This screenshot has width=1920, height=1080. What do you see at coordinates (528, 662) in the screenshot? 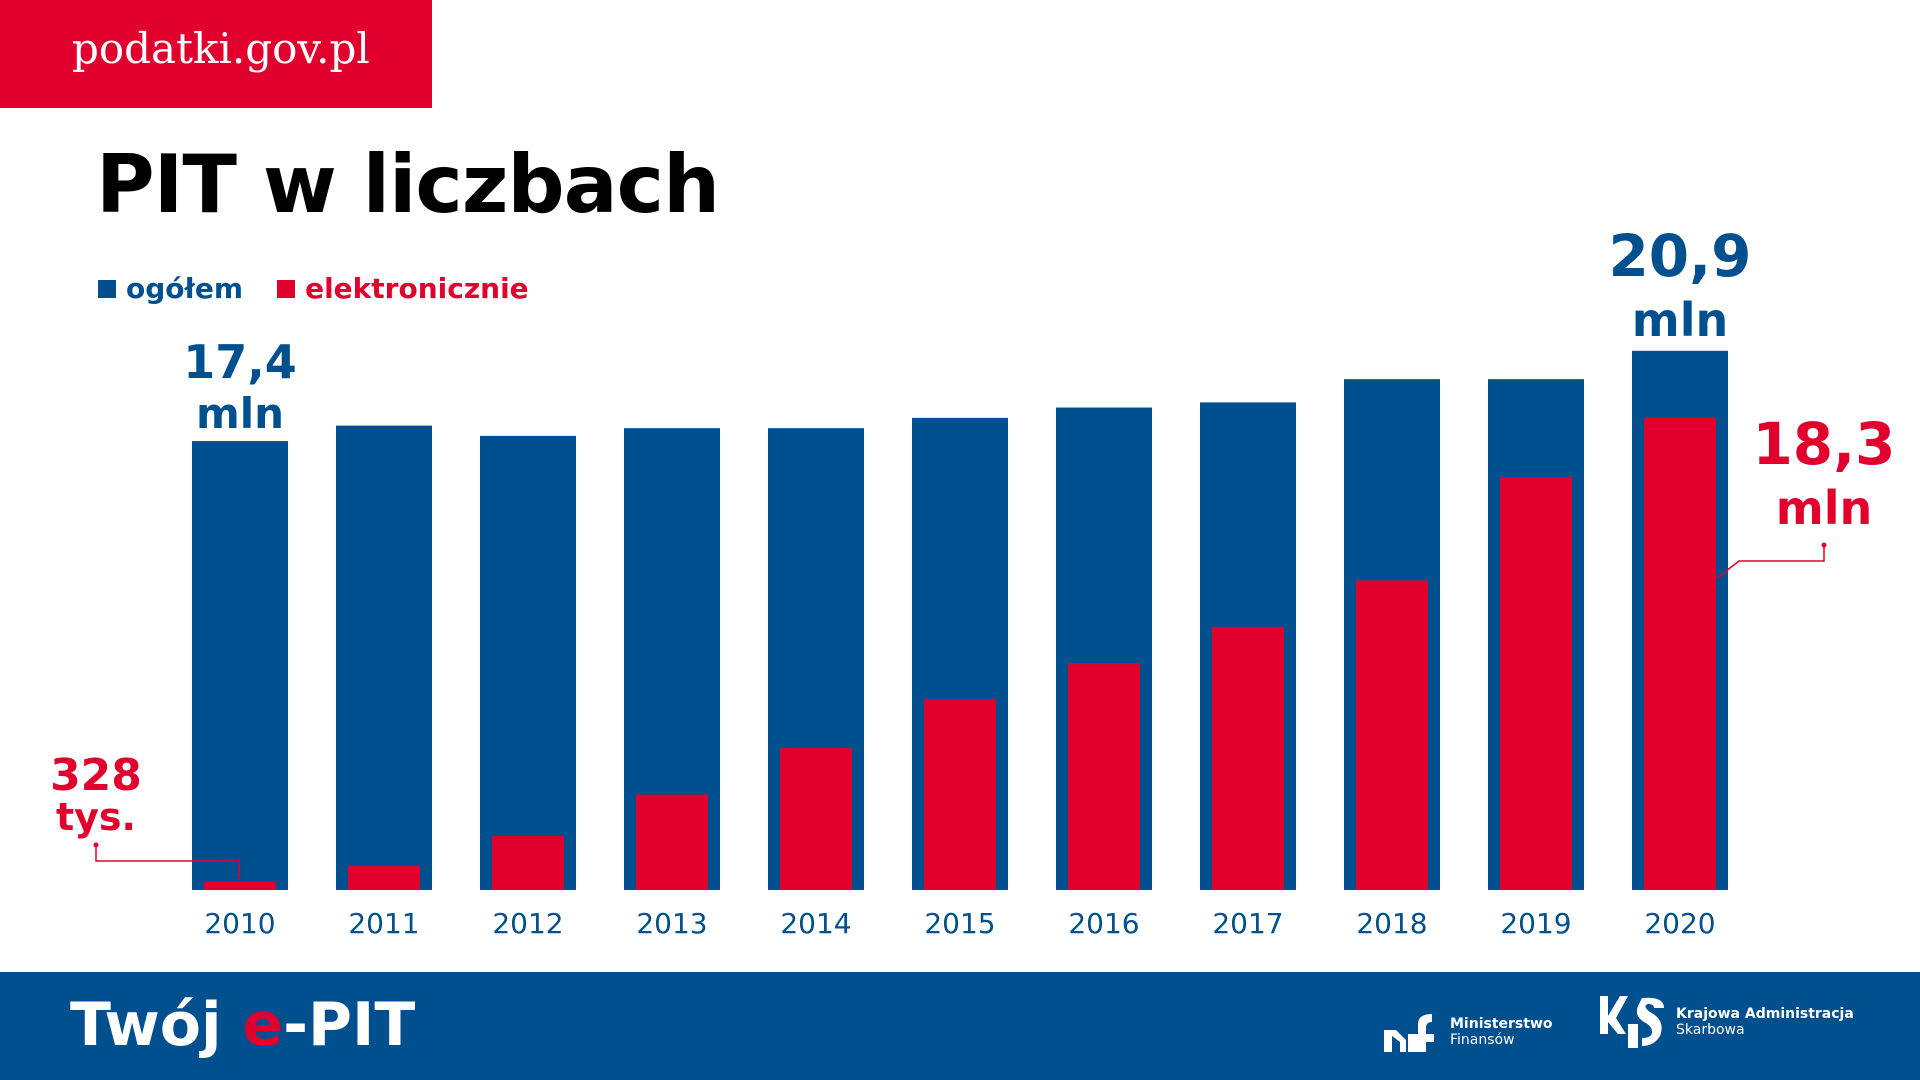
I see `bar-total-2012` at bounding box center [528, 662].